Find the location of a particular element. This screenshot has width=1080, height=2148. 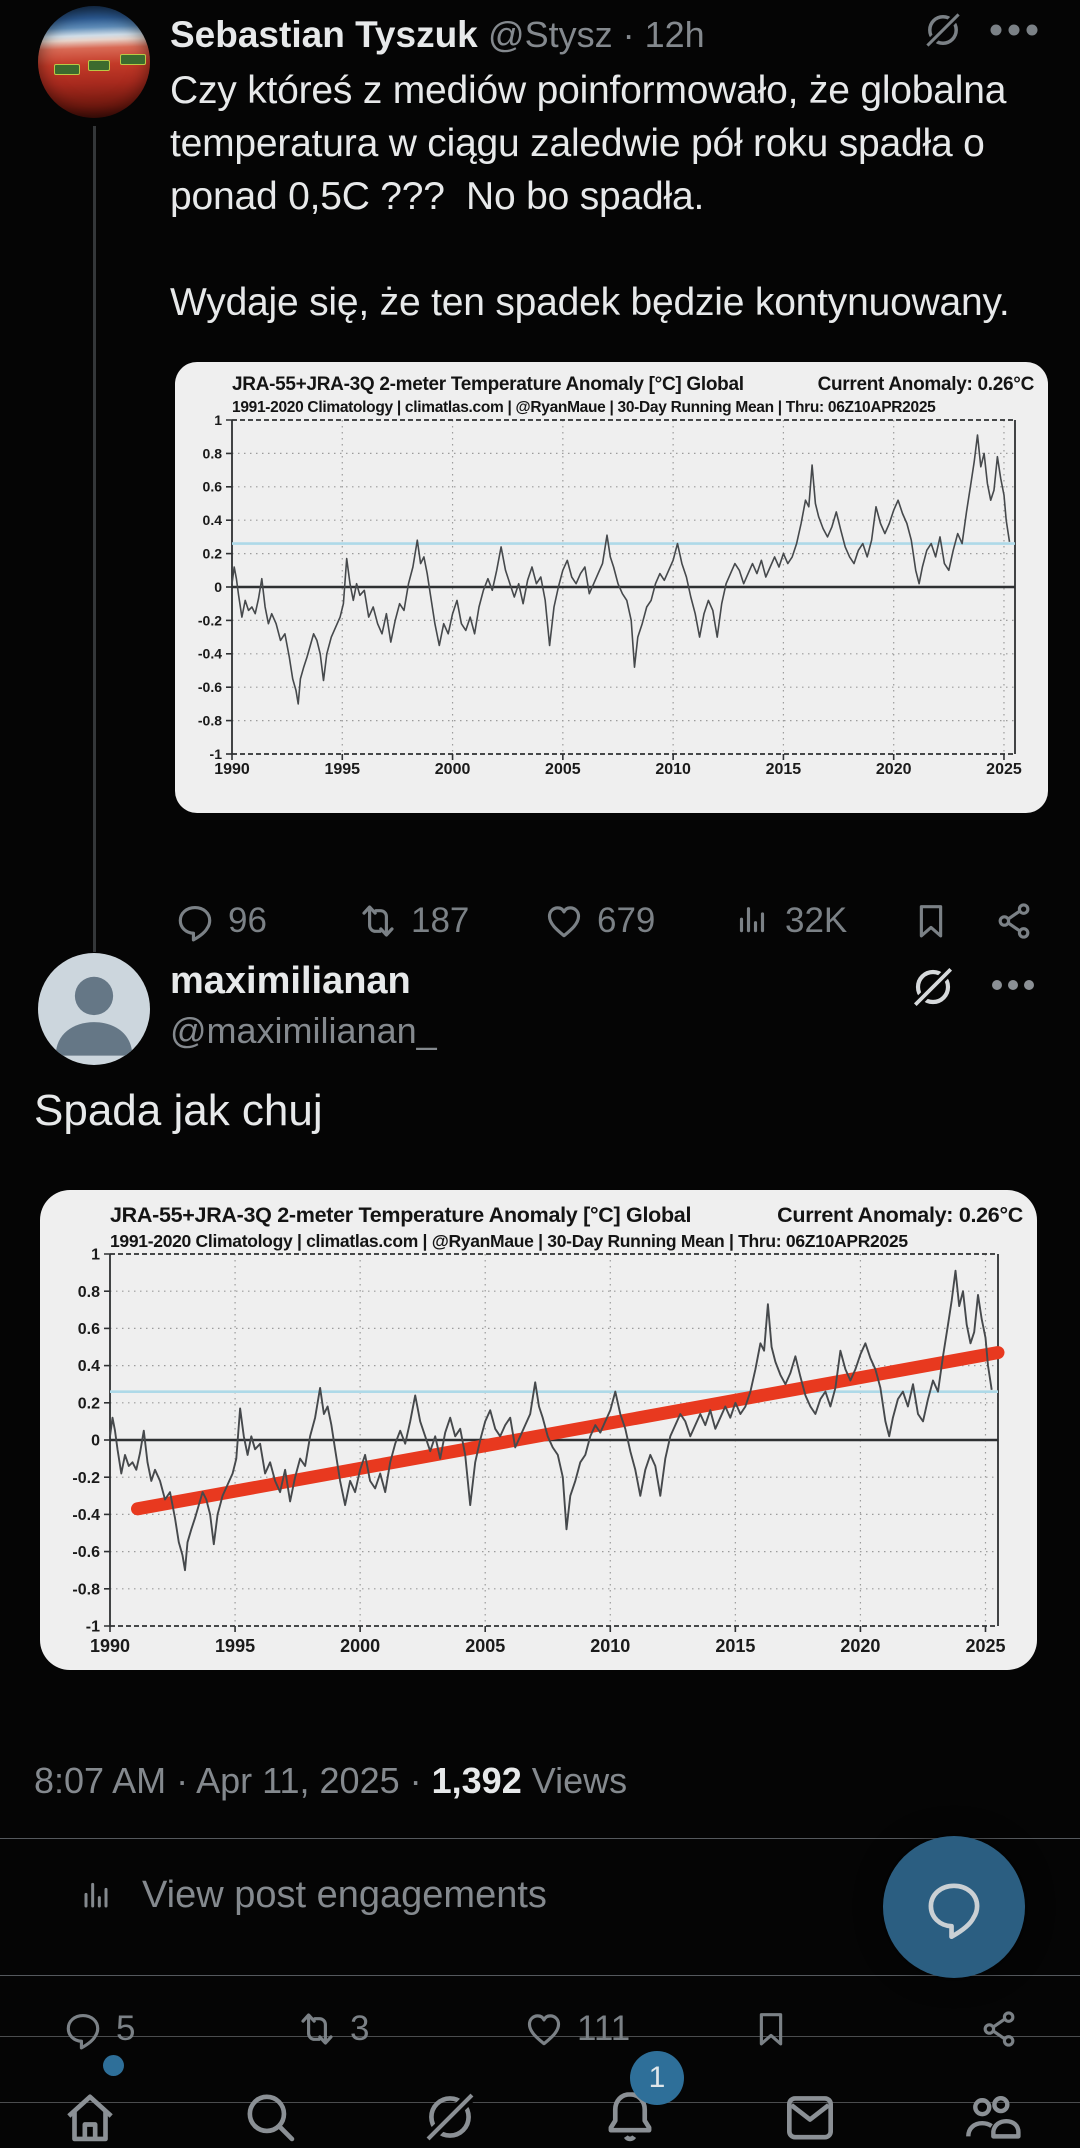

nav-grok-button is located at coordinates (450, 2117).